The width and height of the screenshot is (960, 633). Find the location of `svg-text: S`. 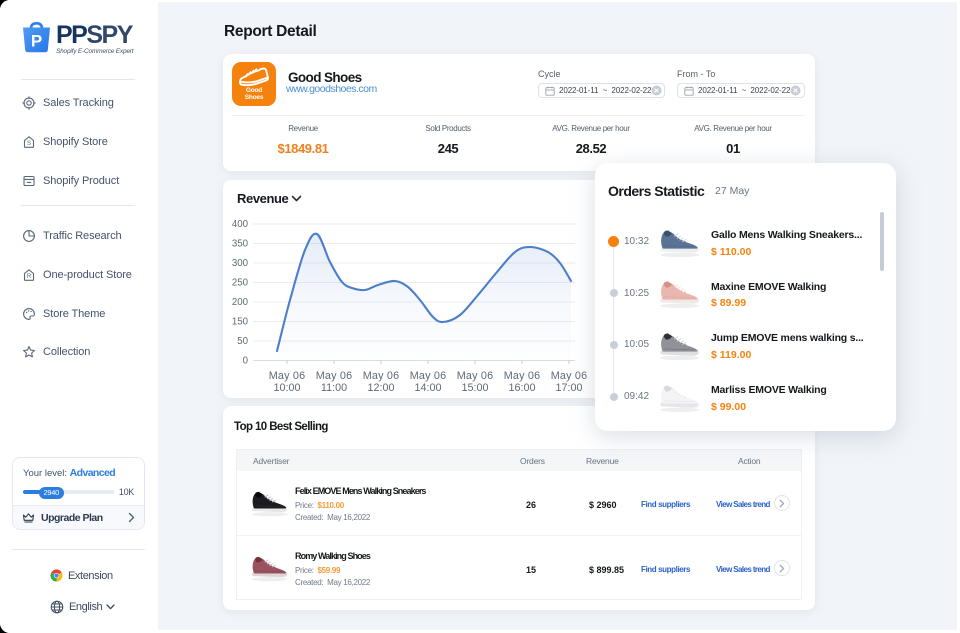

svg-text: S is located at coordinates (29, 143).